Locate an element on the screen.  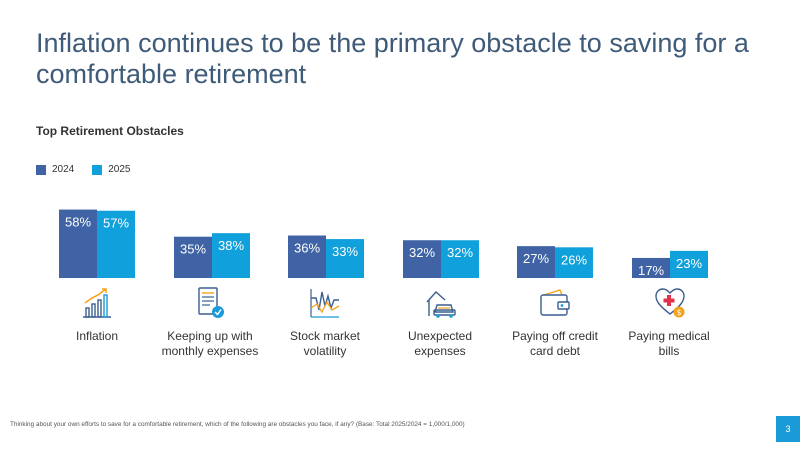
legend-item-2024: 2024 is located at coordinates (55, 169).